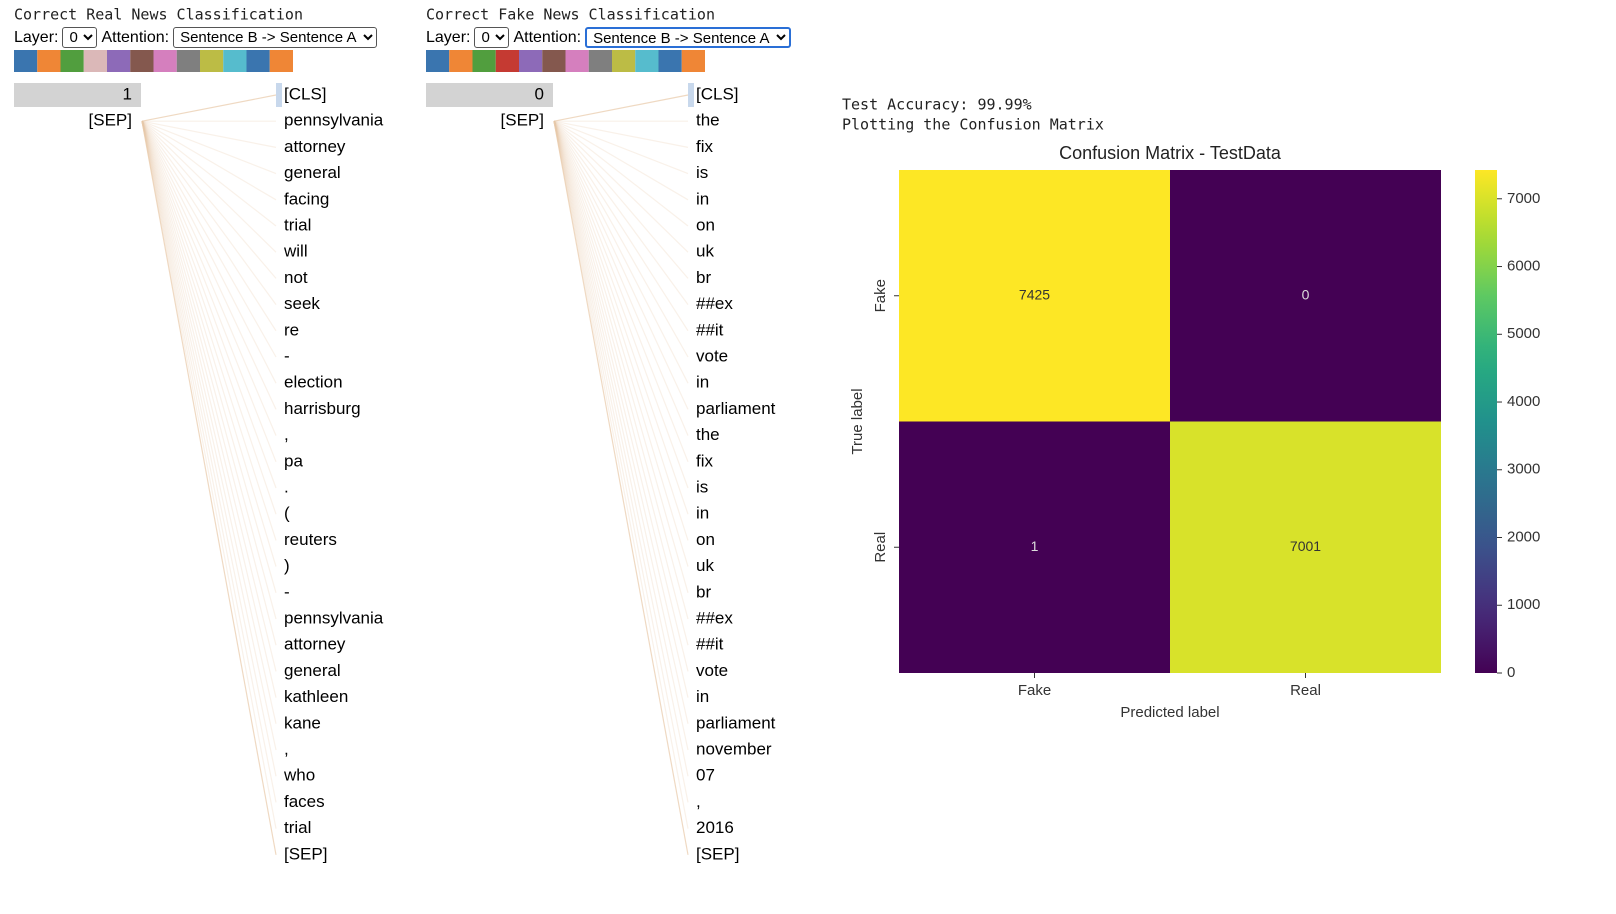 The image size is (1616, 914). What do you see at coordinates (715, 827) in the screenshot?
I see `right-token: 2016` at bounding box center [715, 827].